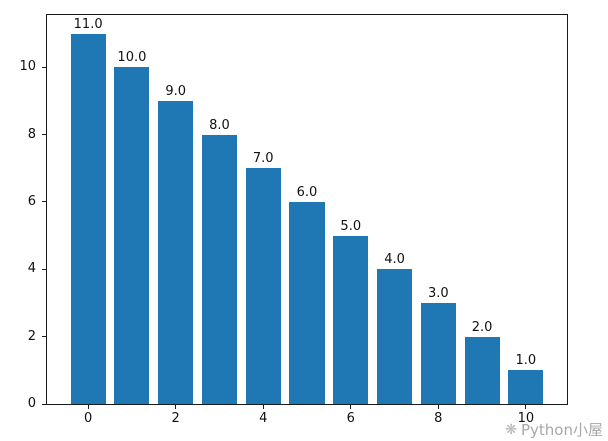 This screenshot has height=441, width=608. I want to click on watermark: ❋ Python小屋, so click(554, 429).